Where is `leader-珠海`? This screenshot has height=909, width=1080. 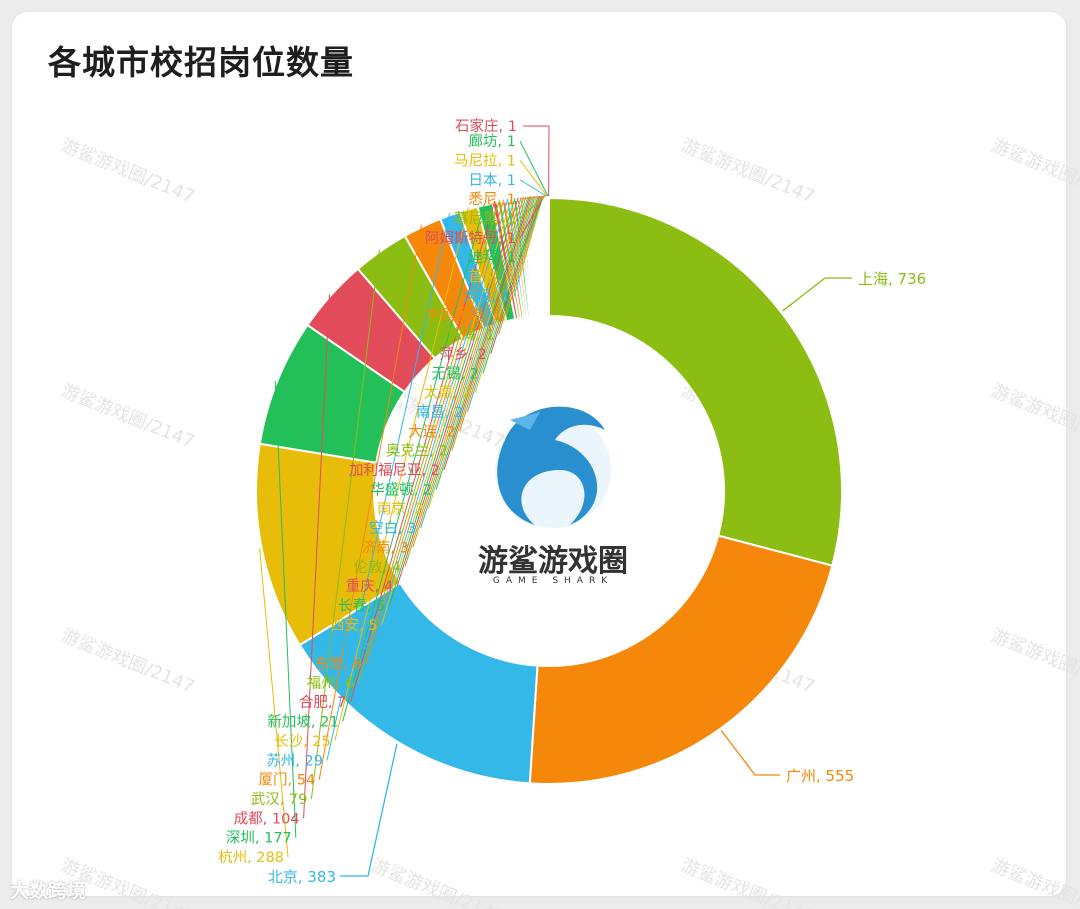 leader-珠海 is located at coordinates (520, 265).